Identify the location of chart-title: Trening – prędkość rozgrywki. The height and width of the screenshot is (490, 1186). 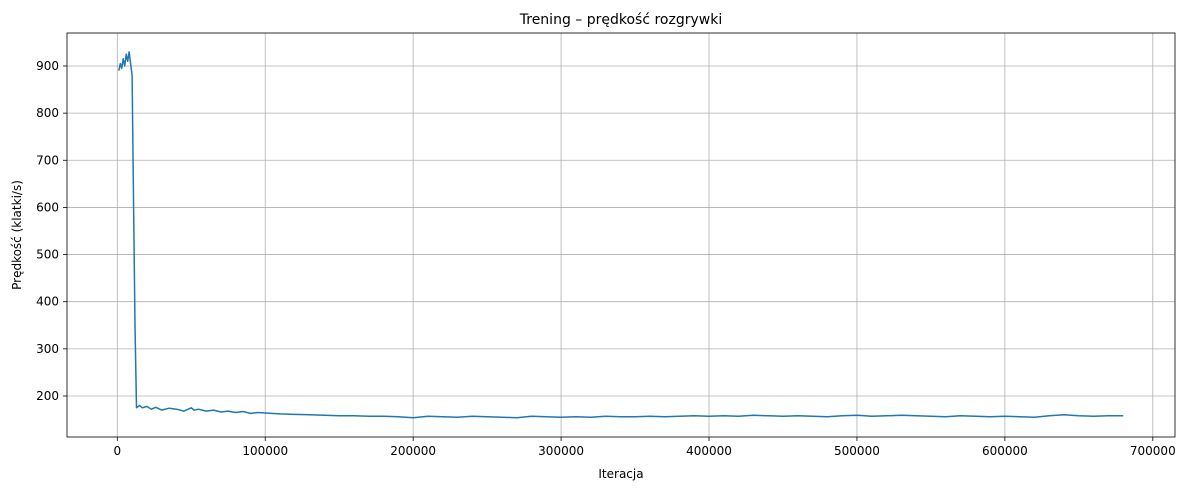
(620, 20).